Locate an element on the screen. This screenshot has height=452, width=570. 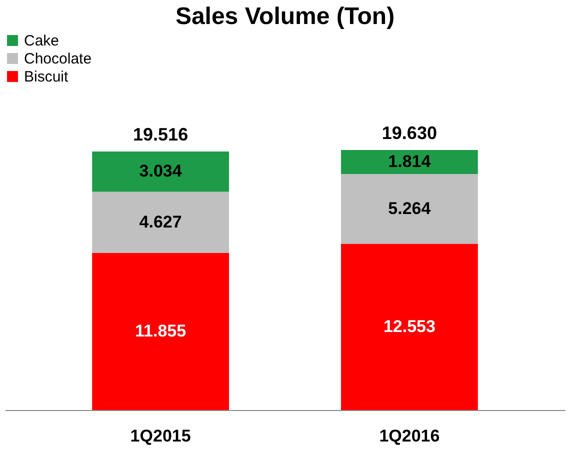
x-tick-label: 1Q2015 is located at coordinates (160, 436).